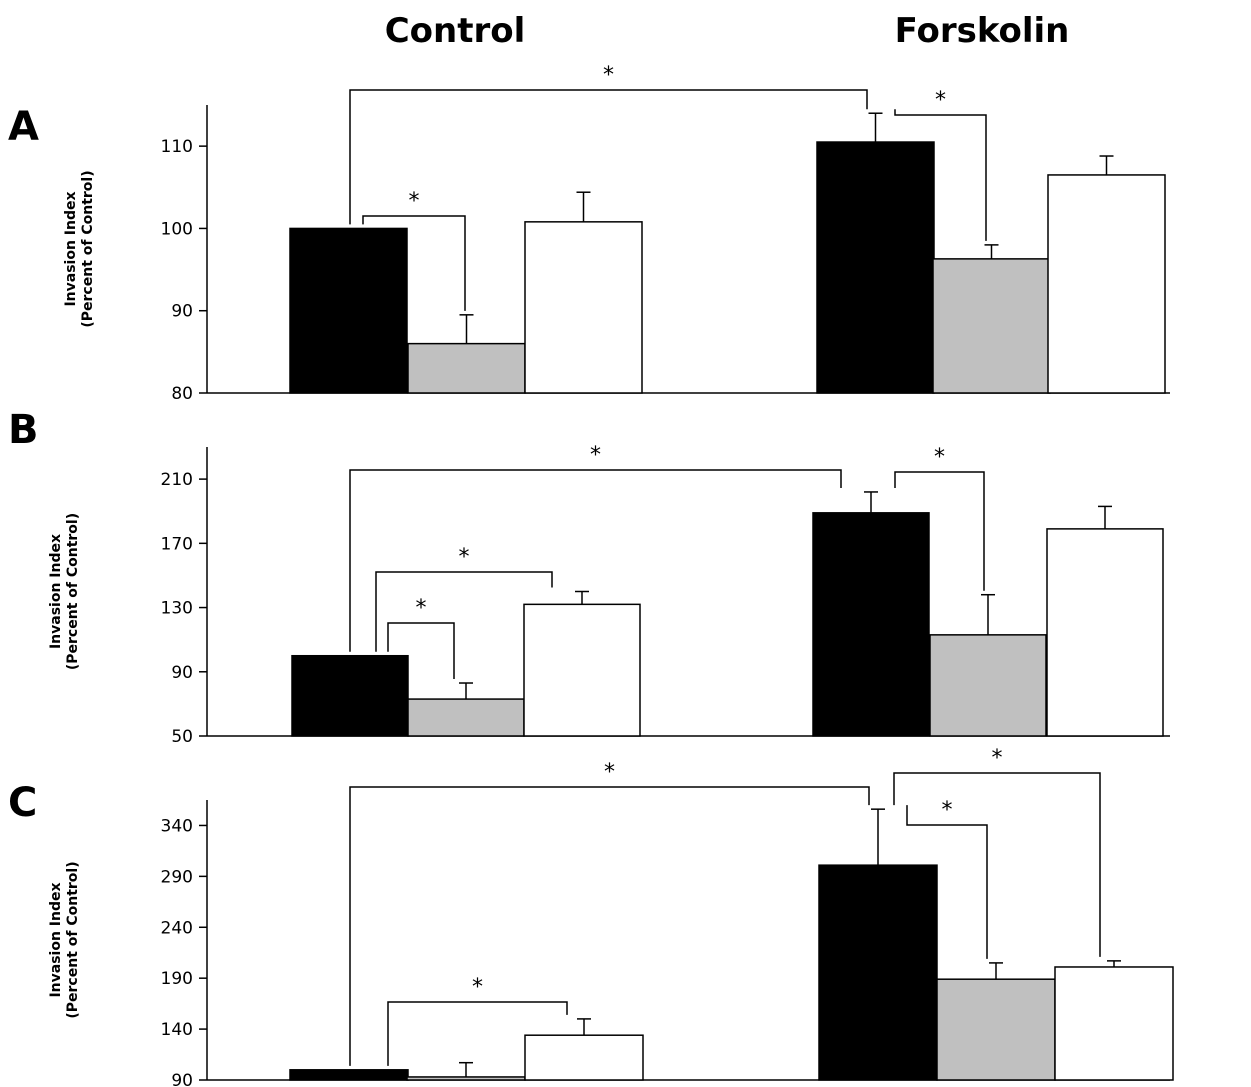 The width and height of the screenshot is (1251, 1087). Describe the element at coordinates (982, 31) in the screenshot. I see `group-label-forskolin: Forskolin` at that location.